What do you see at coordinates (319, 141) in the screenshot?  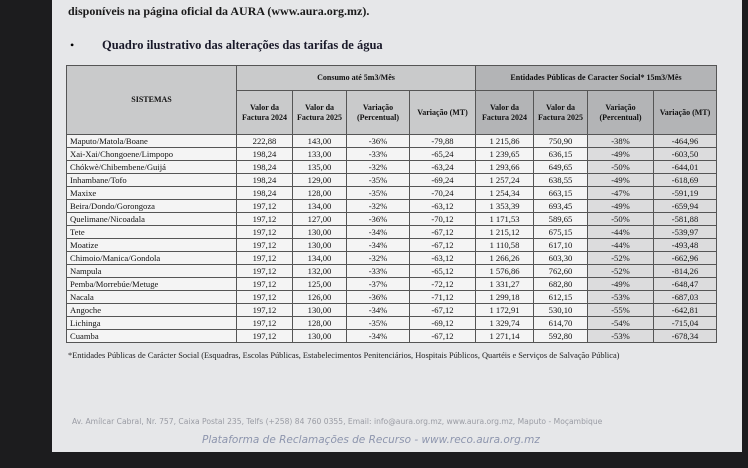 I see `value-cell: 143,00` at bounding box center [319, 141].